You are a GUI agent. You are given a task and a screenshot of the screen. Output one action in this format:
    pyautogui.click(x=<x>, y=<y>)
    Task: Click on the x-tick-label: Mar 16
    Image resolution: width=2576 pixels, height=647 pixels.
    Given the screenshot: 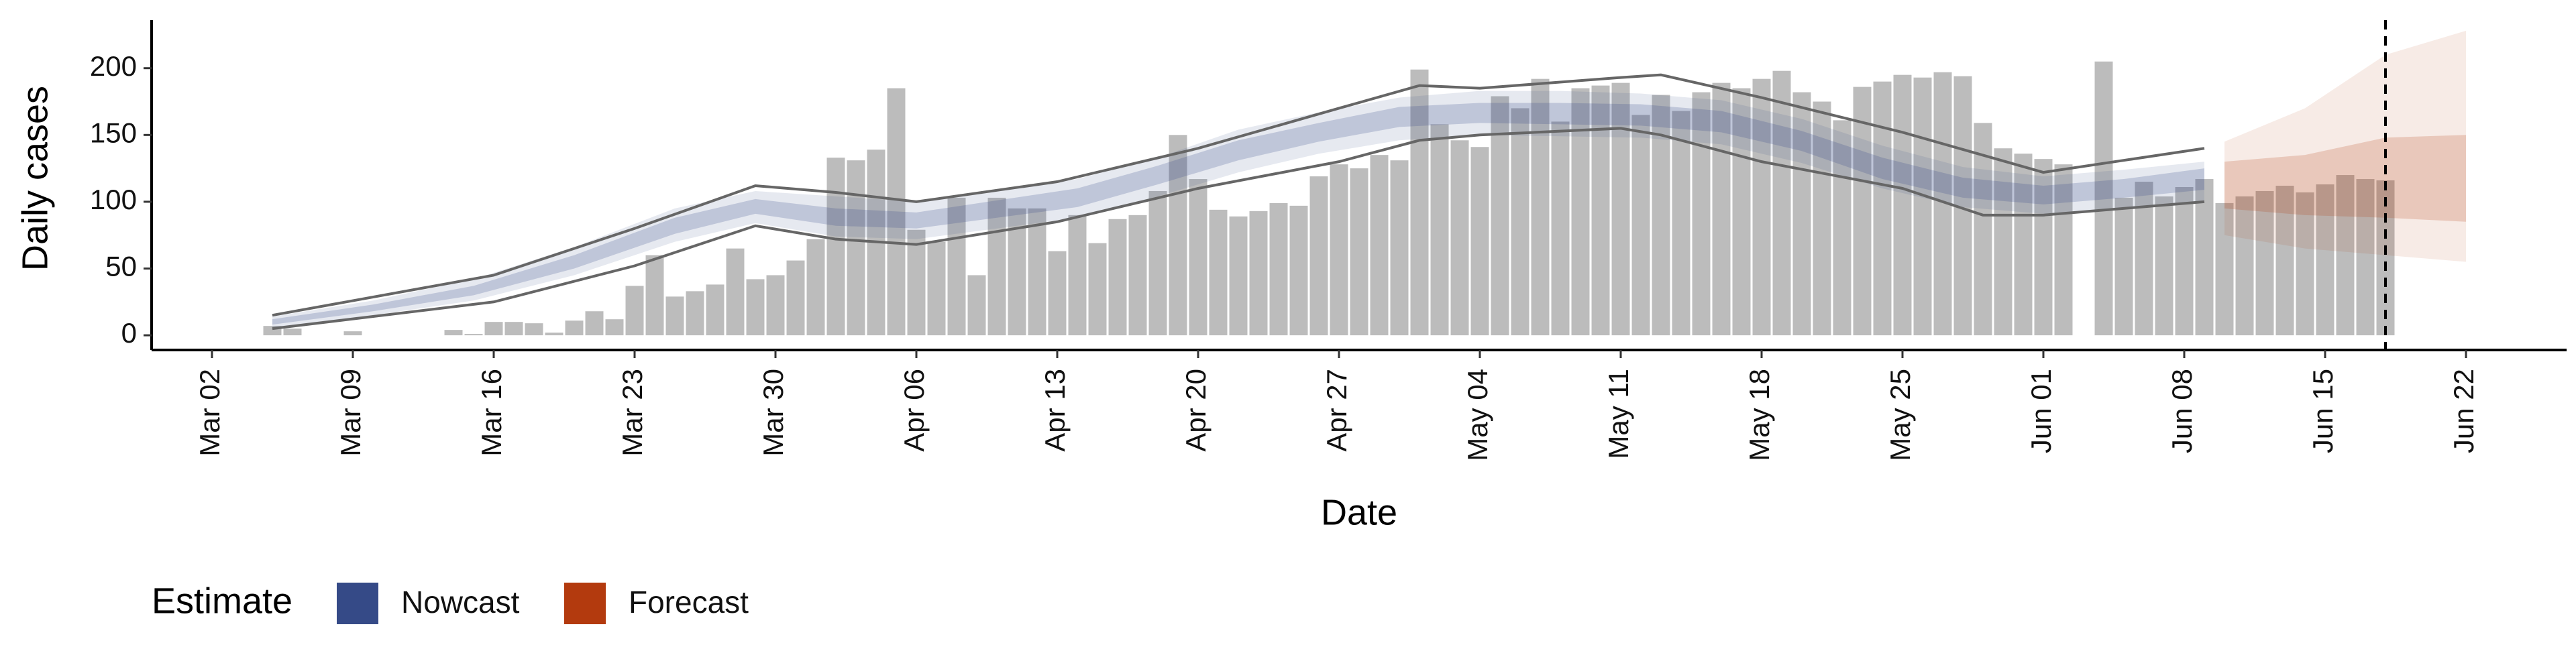 What is the action you would take?
    pyautogui.click(x=491, y=413)
    